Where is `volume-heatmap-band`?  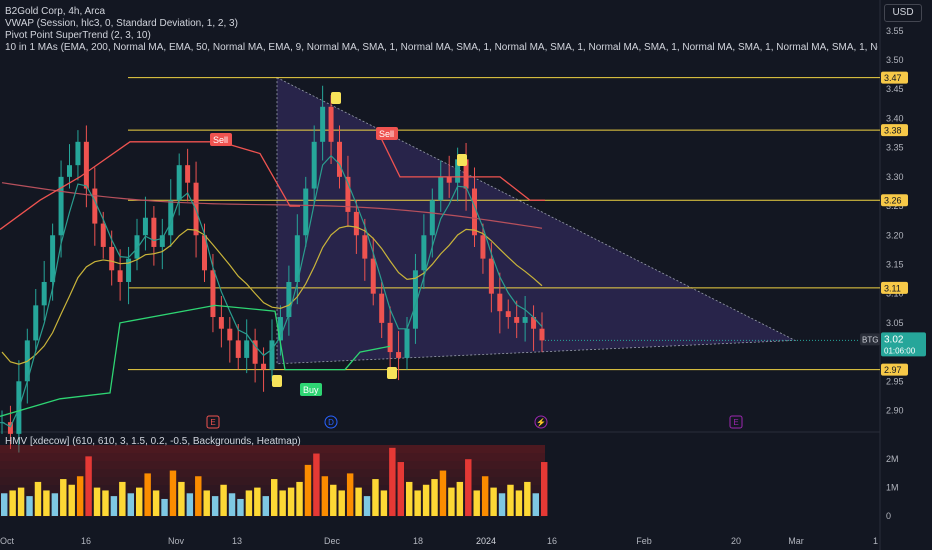
volume-heatmap-band is located at coordinates (272, 465).